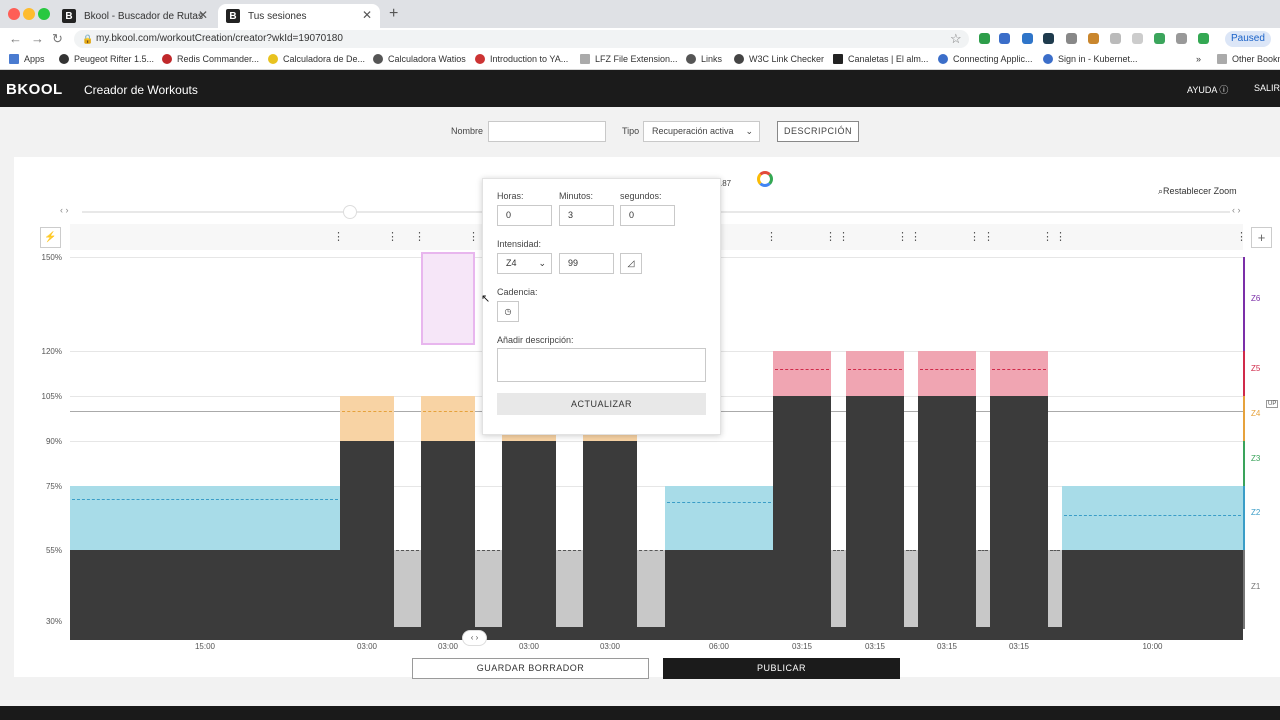 The height and width of the screenshot is (720, 1280). Describe the element at coordinates (34, 89) in the screenshot. I see `bkool-logo: BKOOL` at that location.